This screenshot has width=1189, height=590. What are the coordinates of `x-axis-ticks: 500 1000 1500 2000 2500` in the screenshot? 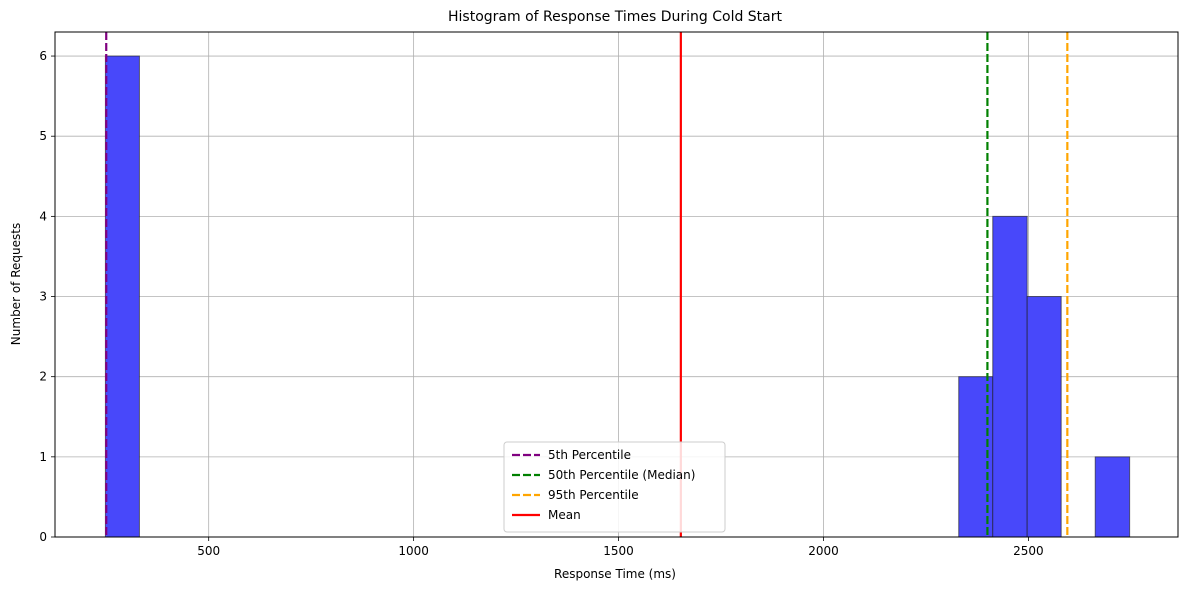 It's located at (620, 547).